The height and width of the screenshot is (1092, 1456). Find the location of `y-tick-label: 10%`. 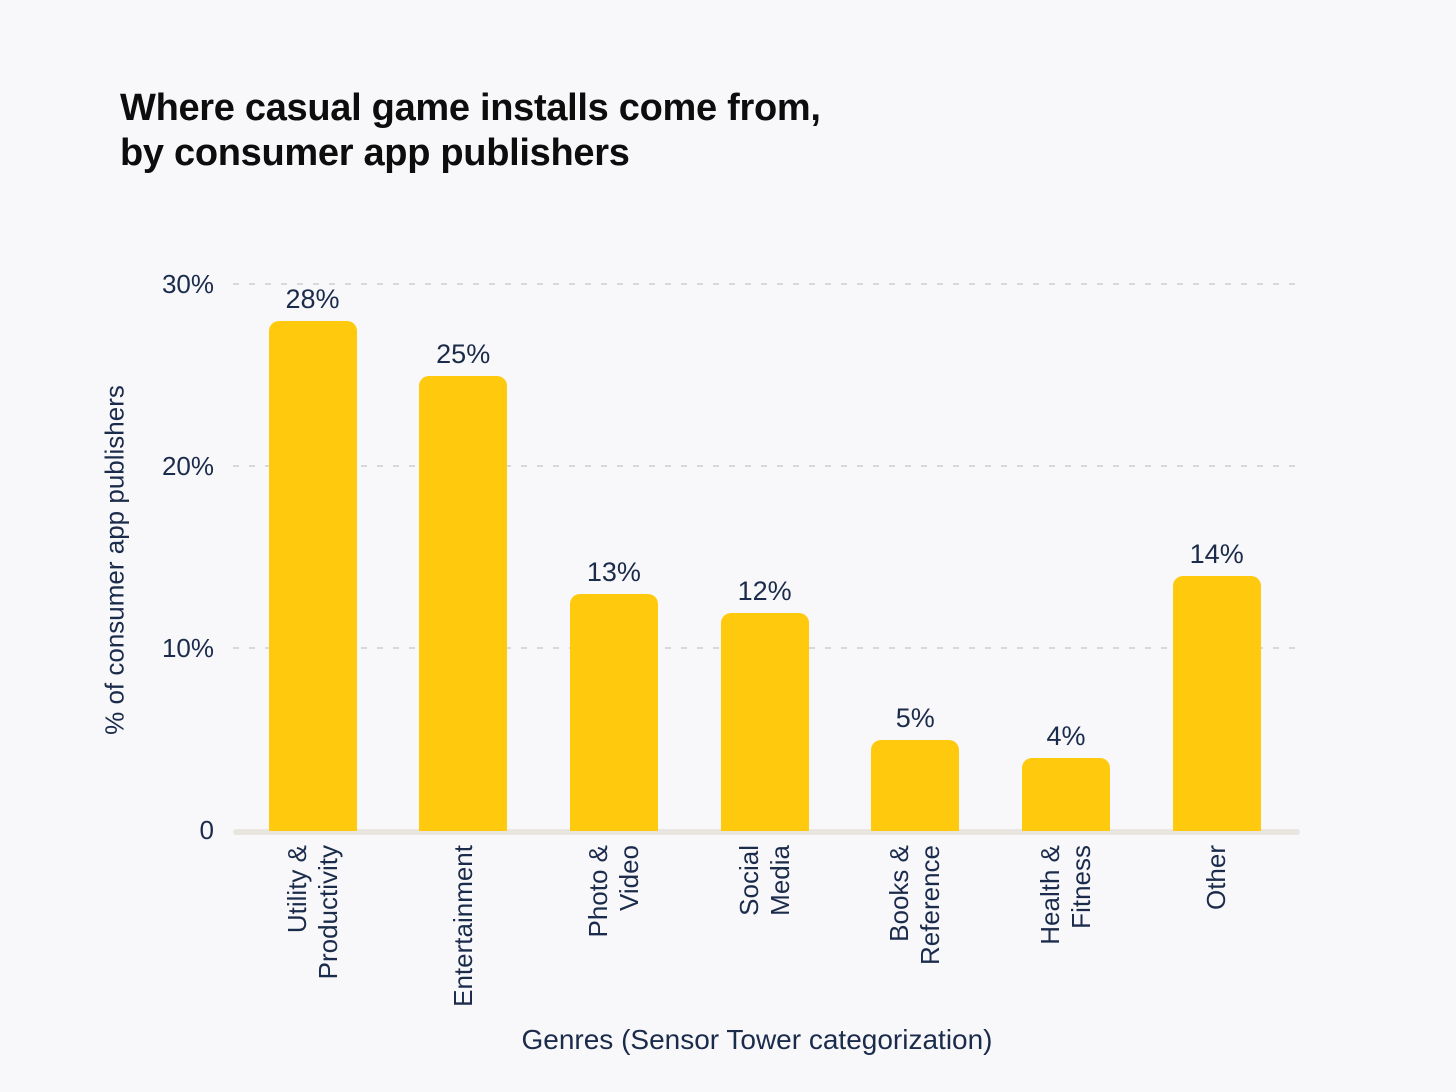

y-tick-label: 10% is located at coordinates (187, 648).